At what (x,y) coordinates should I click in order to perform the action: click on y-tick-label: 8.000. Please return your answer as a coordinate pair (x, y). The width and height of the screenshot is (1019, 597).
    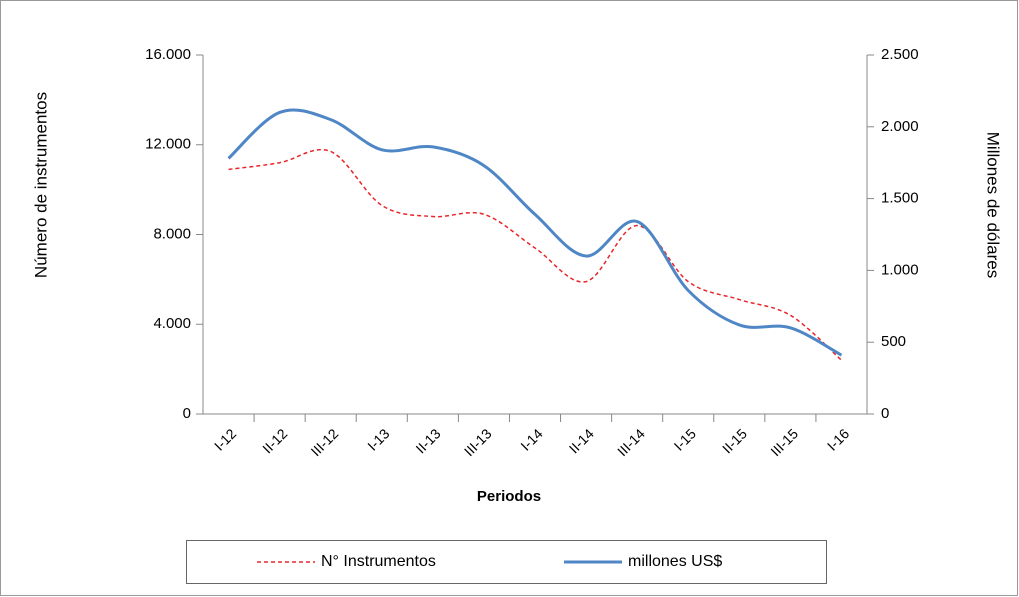
    Looking at the image, I should click on (172, 233).